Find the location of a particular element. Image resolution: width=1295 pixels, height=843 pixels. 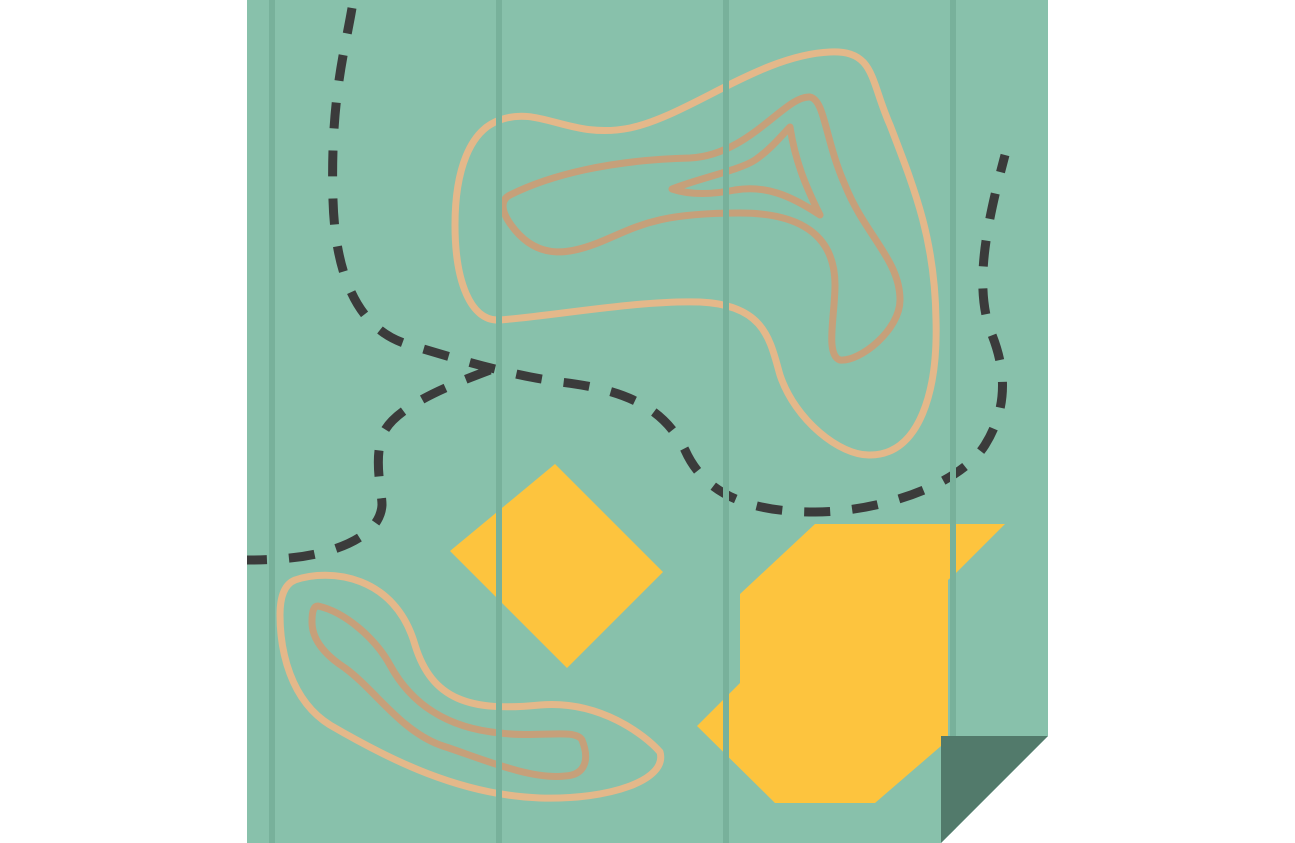

contour-inner-top is located at coordinates (701, 228).